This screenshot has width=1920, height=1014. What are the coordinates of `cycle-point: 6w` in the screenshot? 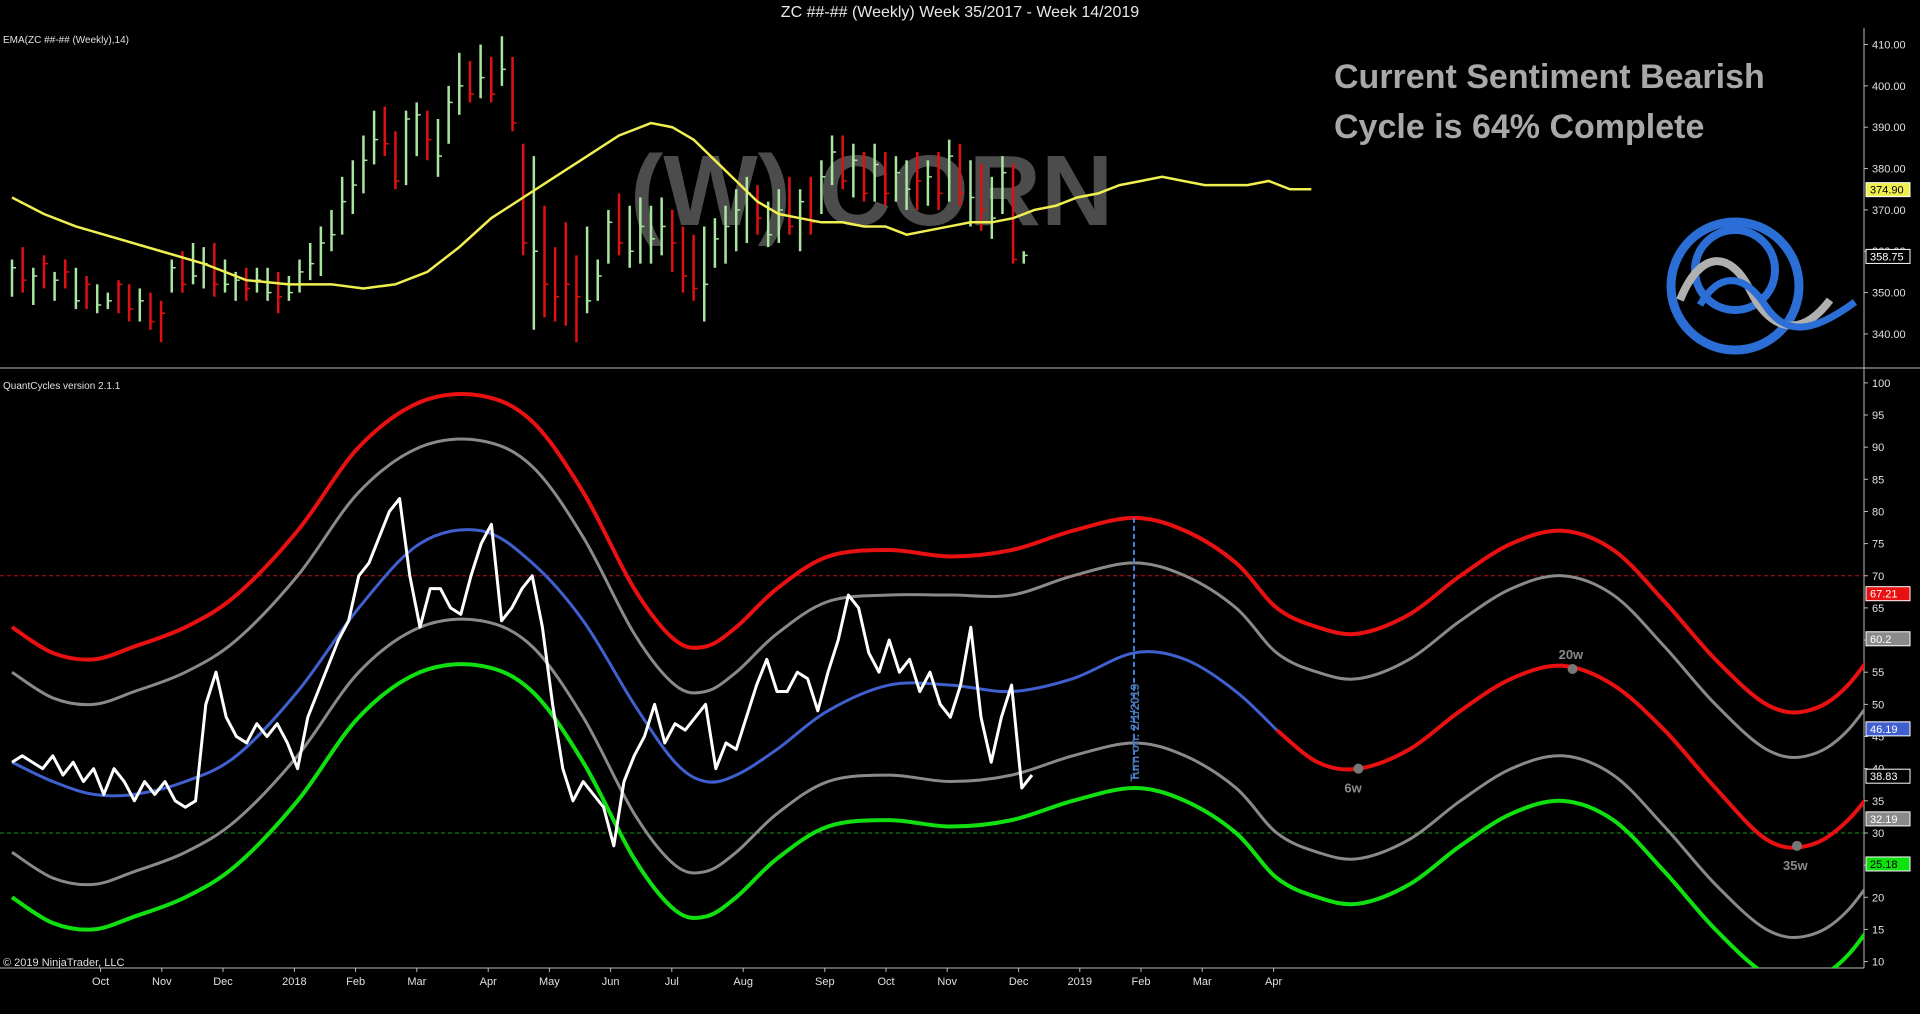 It's located at (1354, 779).